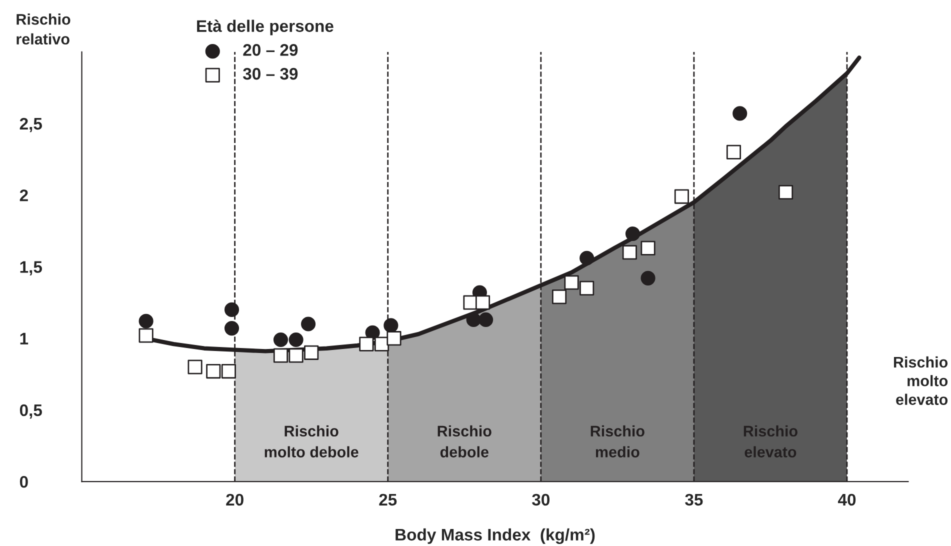  I want to click on y-tick-label: 1, so click(24, 338).